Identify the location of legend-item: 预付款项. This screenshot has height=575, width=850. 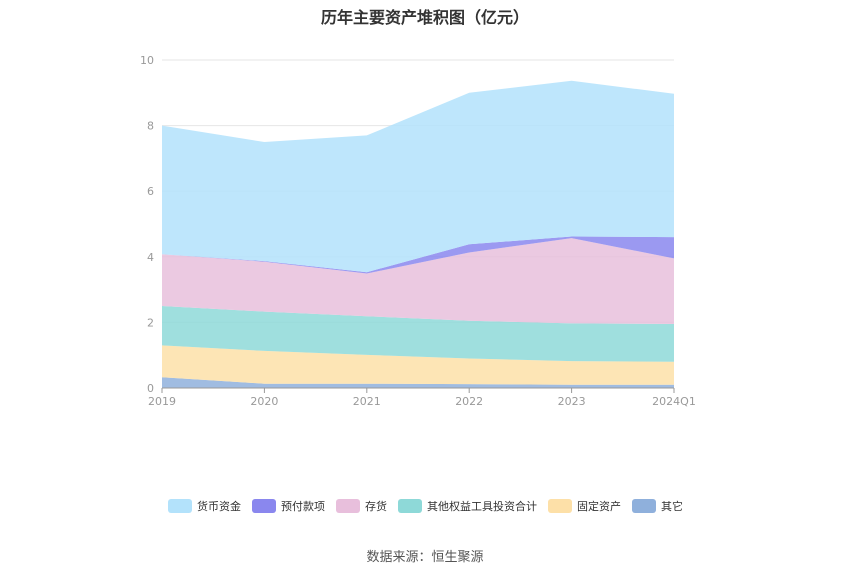
(288, 506).